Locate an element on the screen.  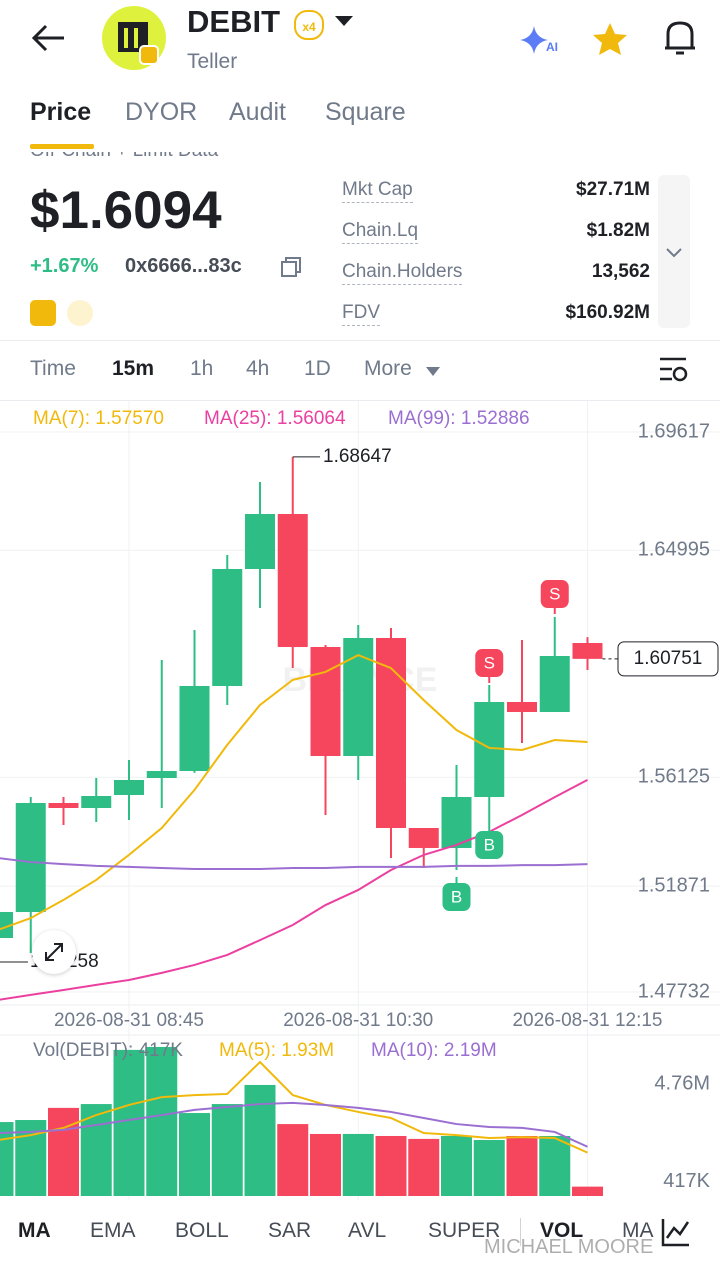
signal-label: B is located at coordinates (489, 844).